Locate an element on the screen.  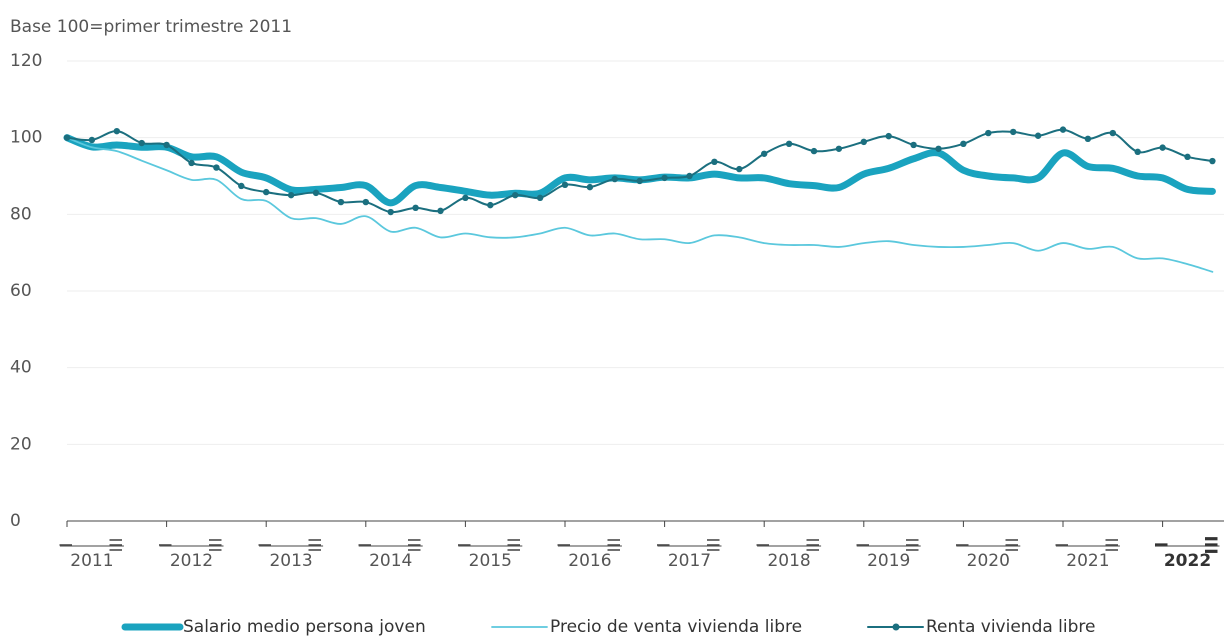
legend-item: Salario medio persona joven is located at coordinates (273, 626).